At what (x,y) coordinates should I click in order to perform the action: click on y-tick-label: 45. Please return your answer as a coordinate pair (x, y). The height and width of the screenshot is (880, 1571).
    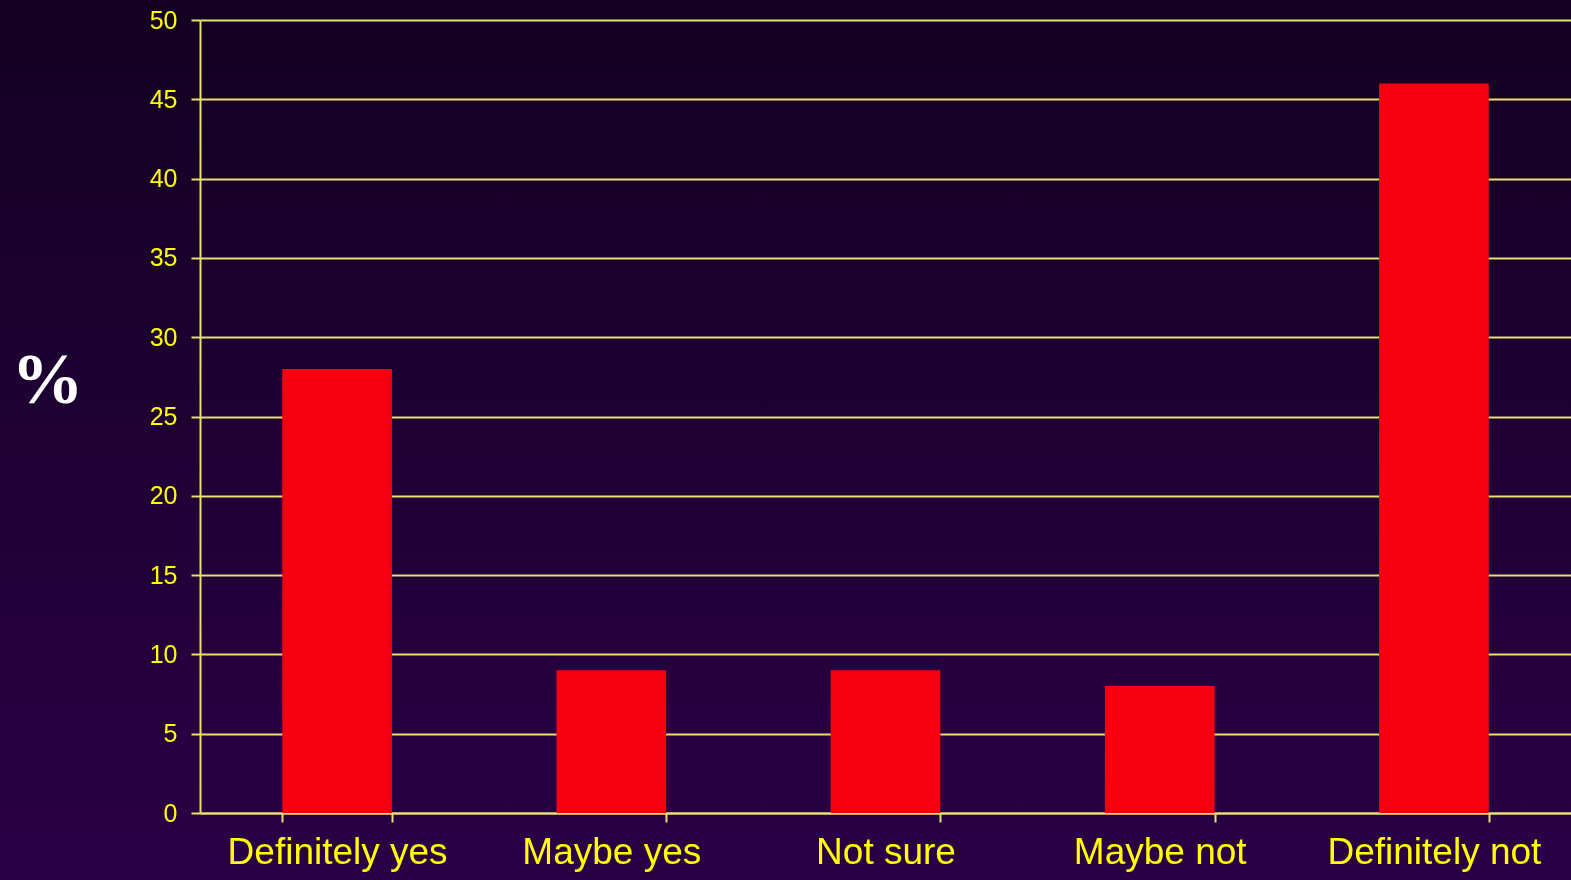
    Looking at the image, I should click on (163, 98).